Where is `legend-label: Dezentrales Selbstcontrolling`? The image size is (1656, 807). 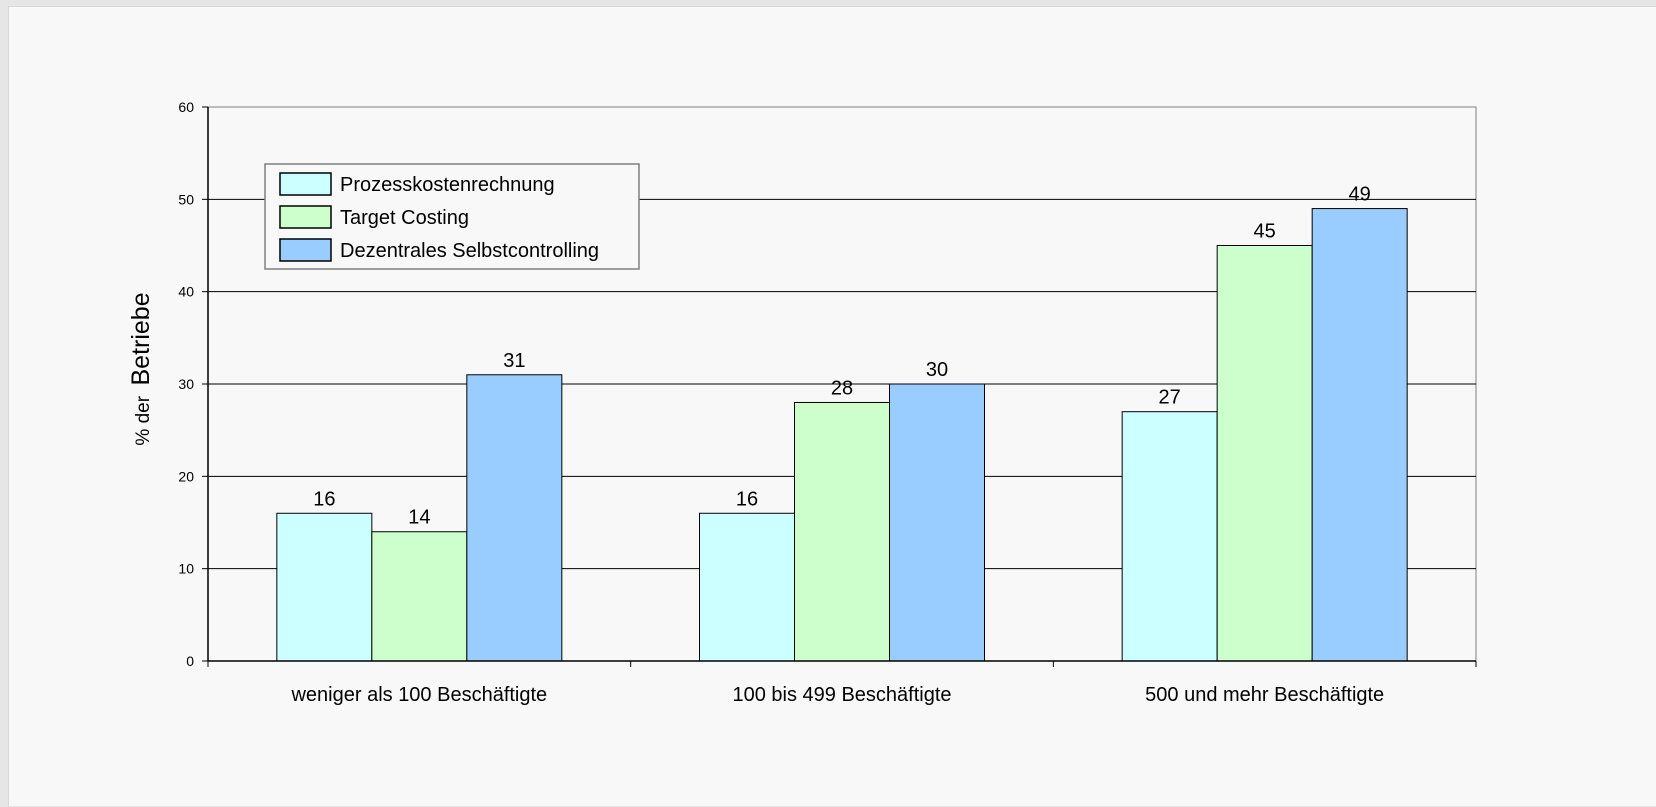
legend-label: Dezentrales Selbstcontrolling is located at coordinates (469, 251).